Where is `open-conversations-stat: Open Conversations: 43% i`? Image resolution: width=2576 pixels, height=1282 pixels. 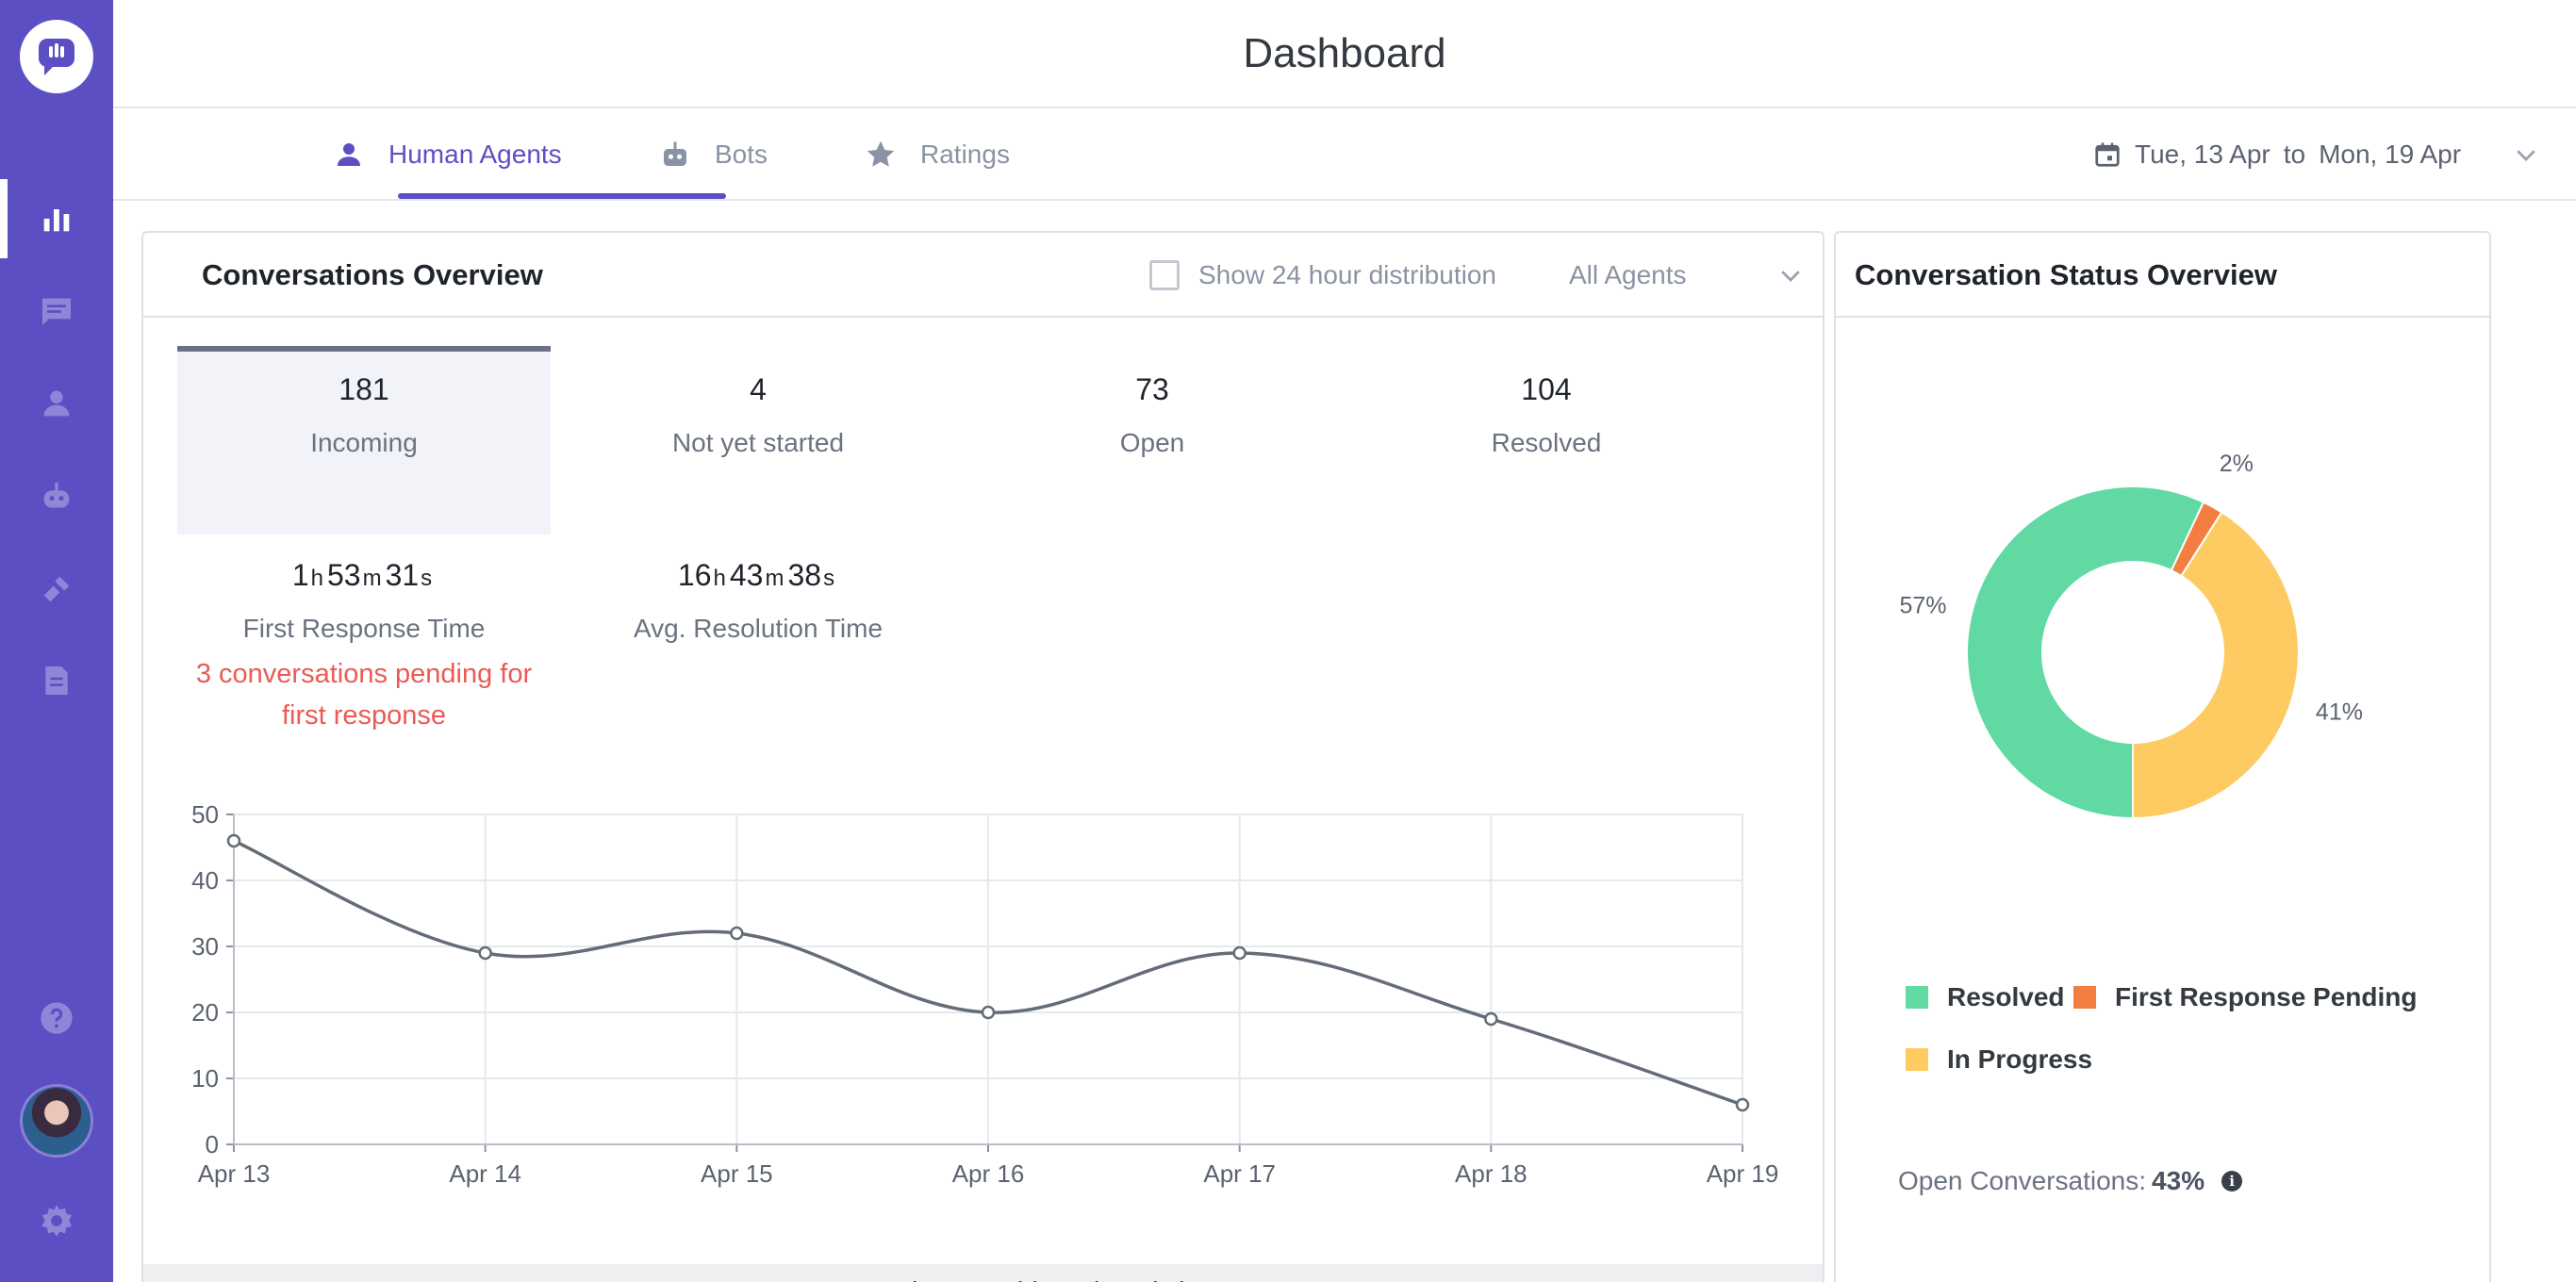 open-conversations-stat: Open Conversations: 43% i is located at coordinates (2070, 1181).